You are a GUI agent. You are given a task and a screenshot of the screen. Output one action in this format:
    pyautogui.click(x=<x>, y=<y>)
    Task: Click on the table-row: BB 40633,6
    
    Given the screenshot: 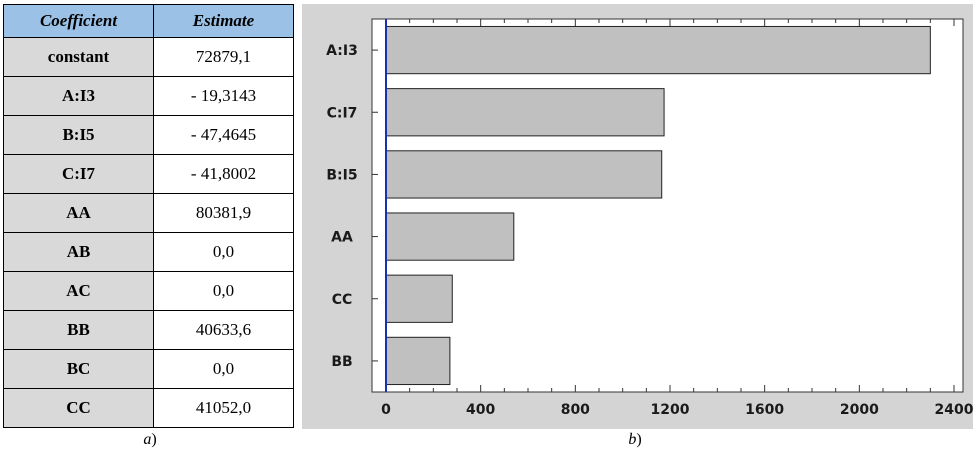 What is the action you would take?
    pyautogui.click(x=148, y=330)
    